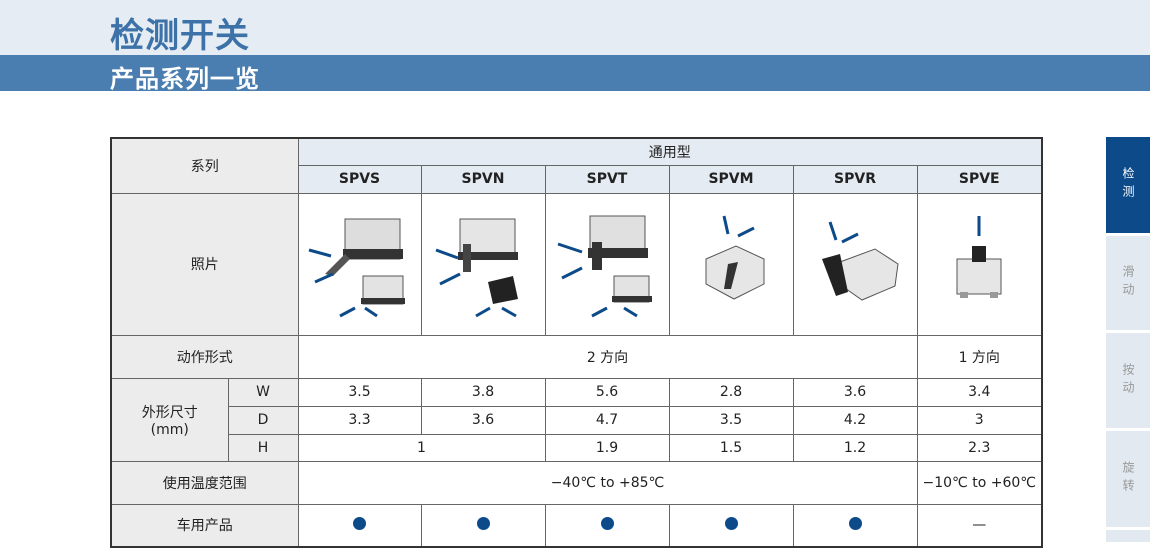  Describe the element at coordinates (483, 420) in the screenshot. I see `dim-d: 3.6` at that location.